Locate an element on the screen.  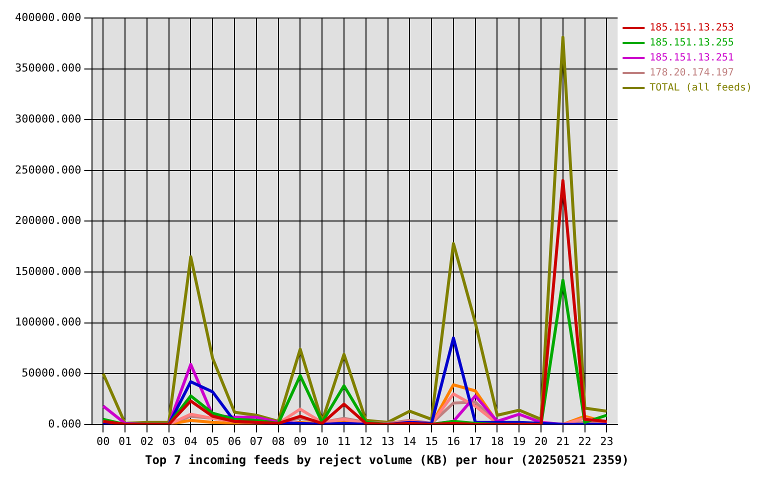
x-tick-label: 15 is located at coordinates (431, 441).